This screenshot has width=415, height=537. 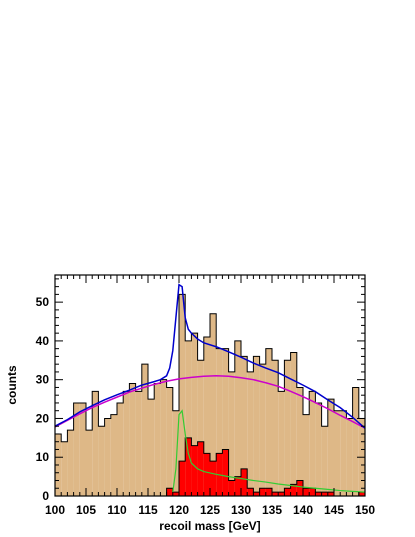 What do you see at coordinates (303, 510) in the screenshot?
I see `x-tick-label: 140` at bounding box center [303, 510].